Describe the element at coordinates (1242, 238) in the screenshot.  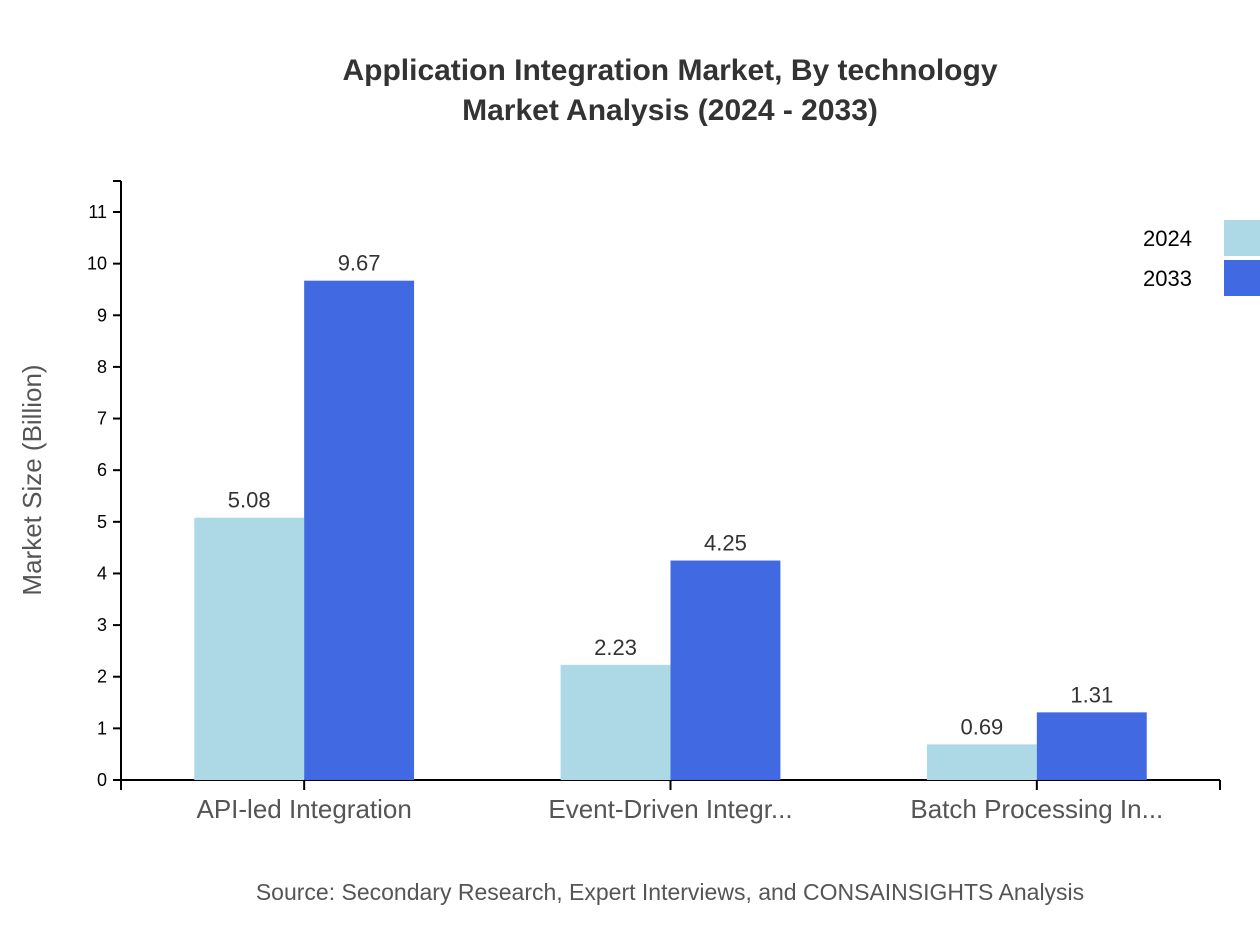
I see `legend-swatch-2024` at that location.